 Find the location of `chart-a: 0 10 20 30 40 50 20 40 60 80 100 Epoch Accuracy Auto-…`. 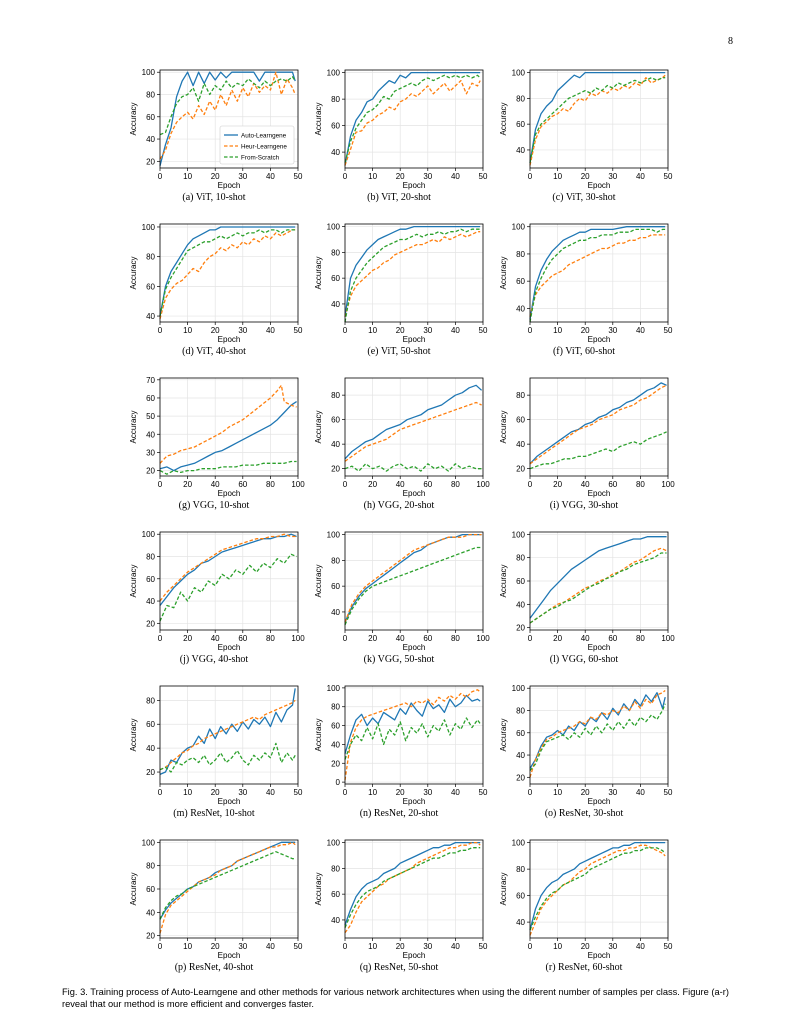

chart-a: 0 10 20 30 40 50 20 40 60 80 100 Epoch Accuracy Auto-… is located at coordinates (216, 129).